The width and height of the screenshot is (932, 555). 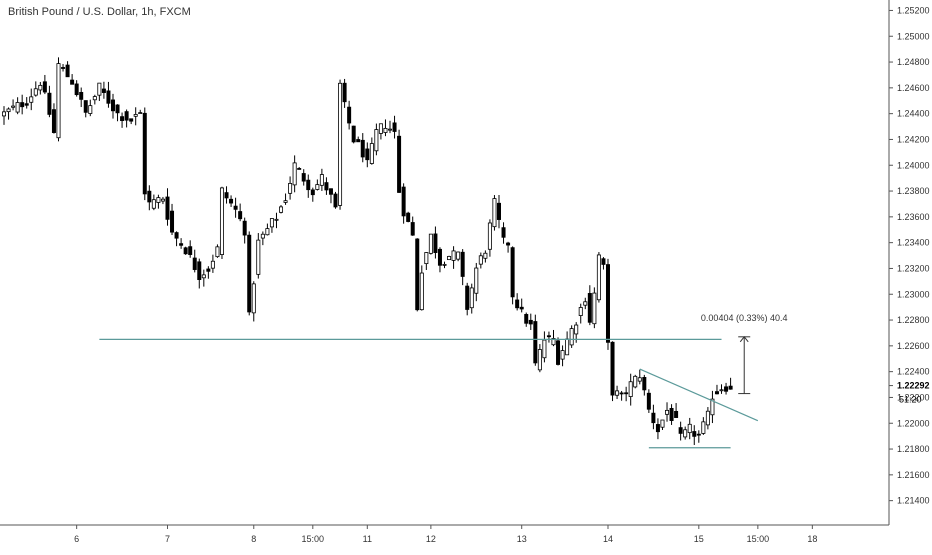 What do you see at coordinates (99, 12) in the screenshot?
I see `chart-title: British Pound / U.S. Dollar, 1h, FXCM` at bounding box center [99, 12].